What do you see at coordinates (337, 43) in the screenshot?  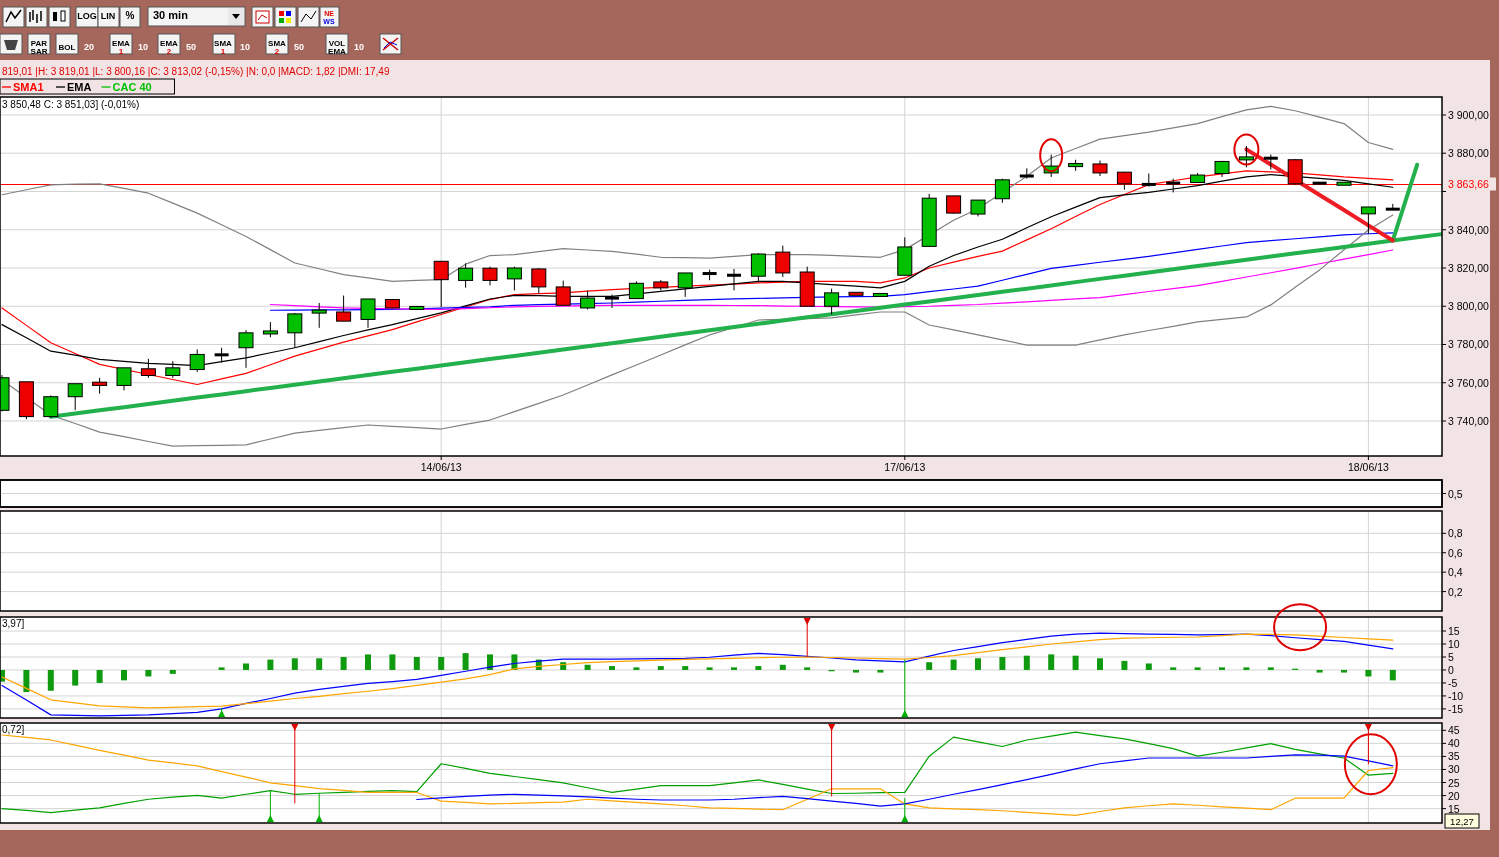 I see `text: VOL` at bounding box center [337, 43].